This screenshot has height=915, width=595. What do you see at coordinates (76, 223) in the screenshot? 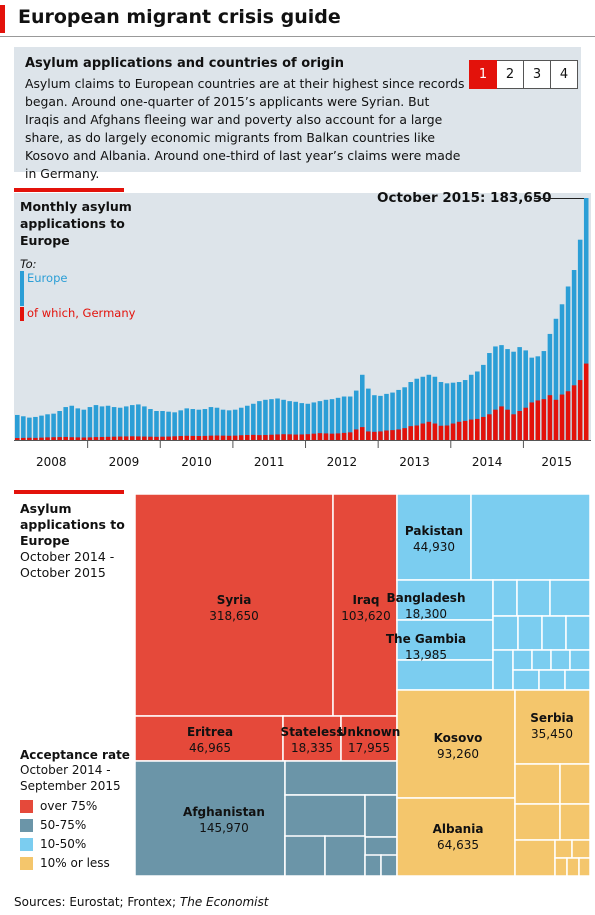
I see `chart1-title: Monthly asylum applications to Europe` at bounding box center [76, 223].